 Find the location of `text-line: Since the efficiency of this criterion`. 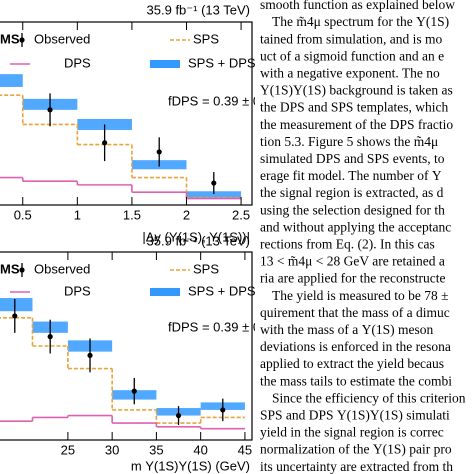

text-line: Since the efficiency of this criterion is located at coordinates (369, 397).